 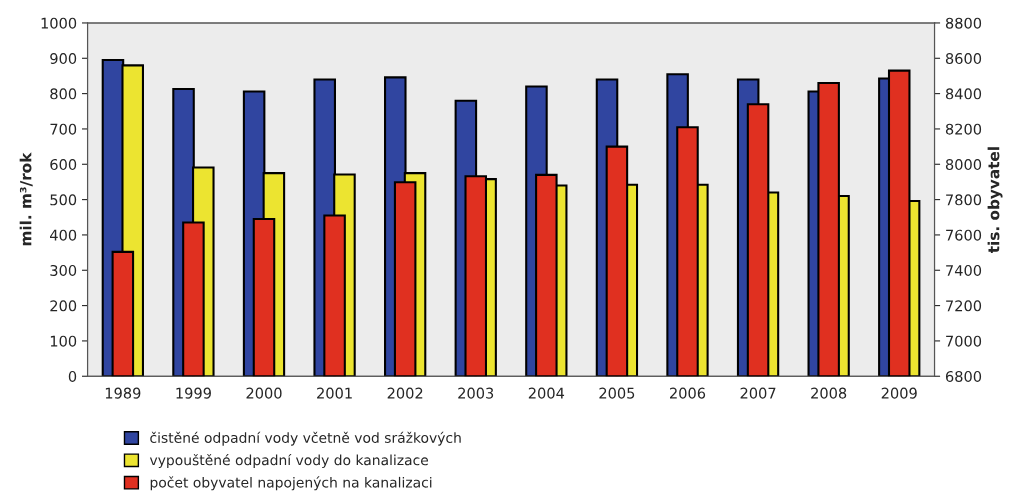 What do you see at coordinates (63, 341) in the screenshot?
I see `y-tick-label: 100` at bounding box center [63, 341].